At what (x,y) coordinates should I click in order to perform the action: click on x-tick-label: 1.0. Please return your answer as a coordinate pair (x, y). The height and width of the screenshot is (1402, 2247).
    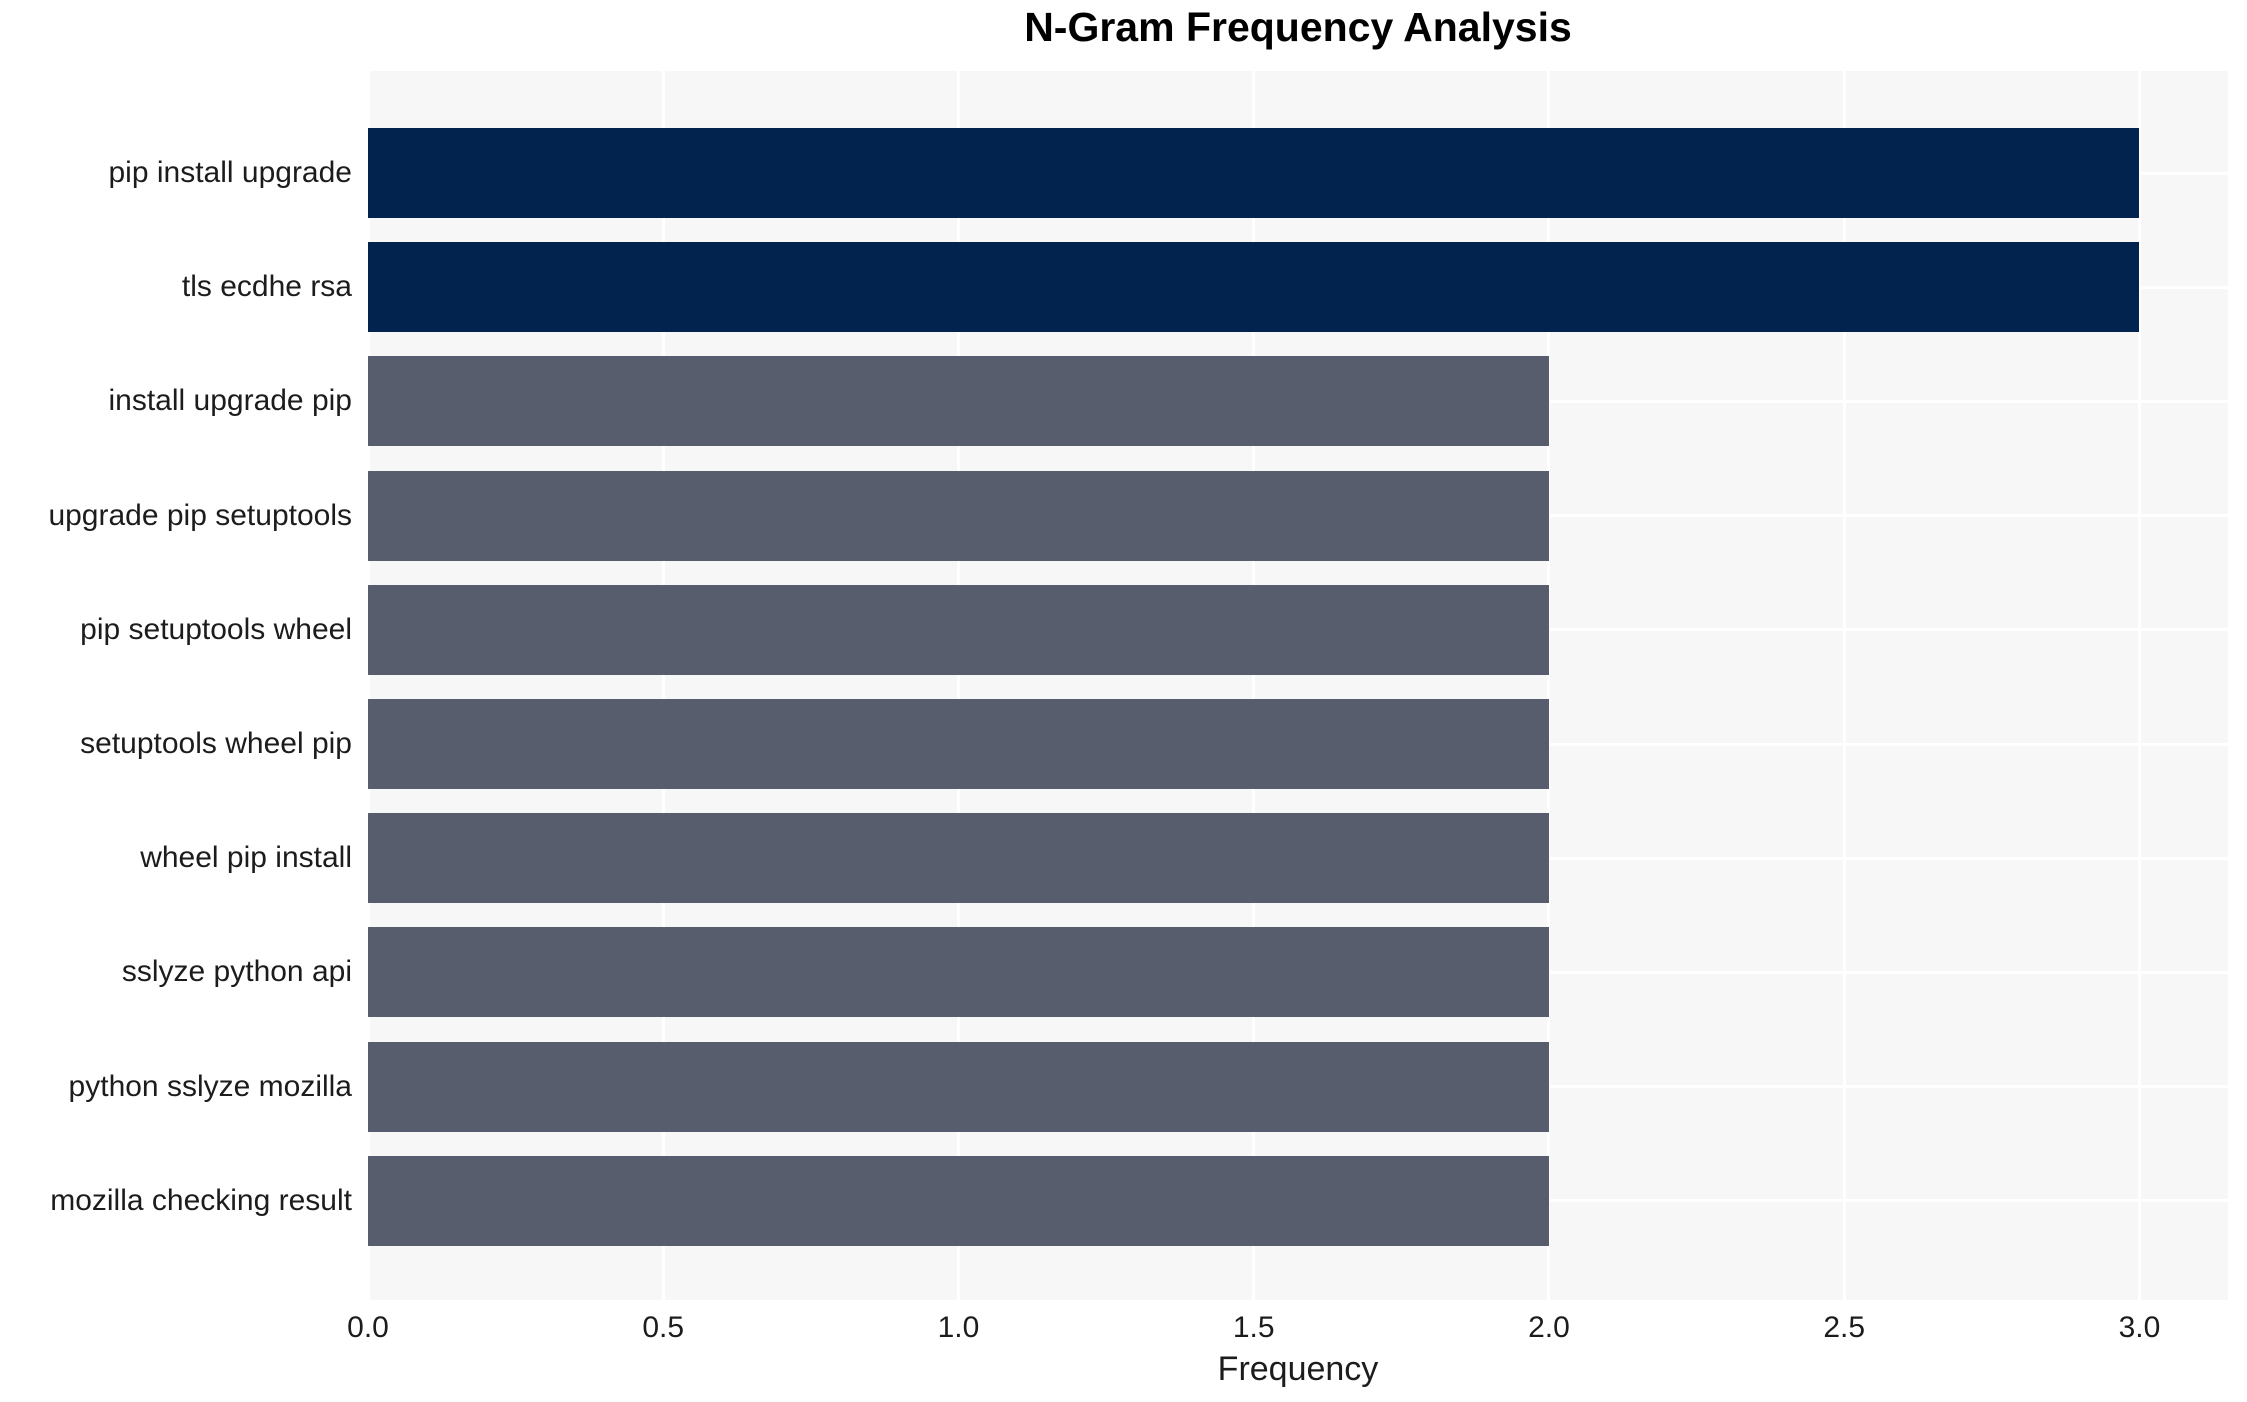
    Looking at the image, I should click on (958, 1327).